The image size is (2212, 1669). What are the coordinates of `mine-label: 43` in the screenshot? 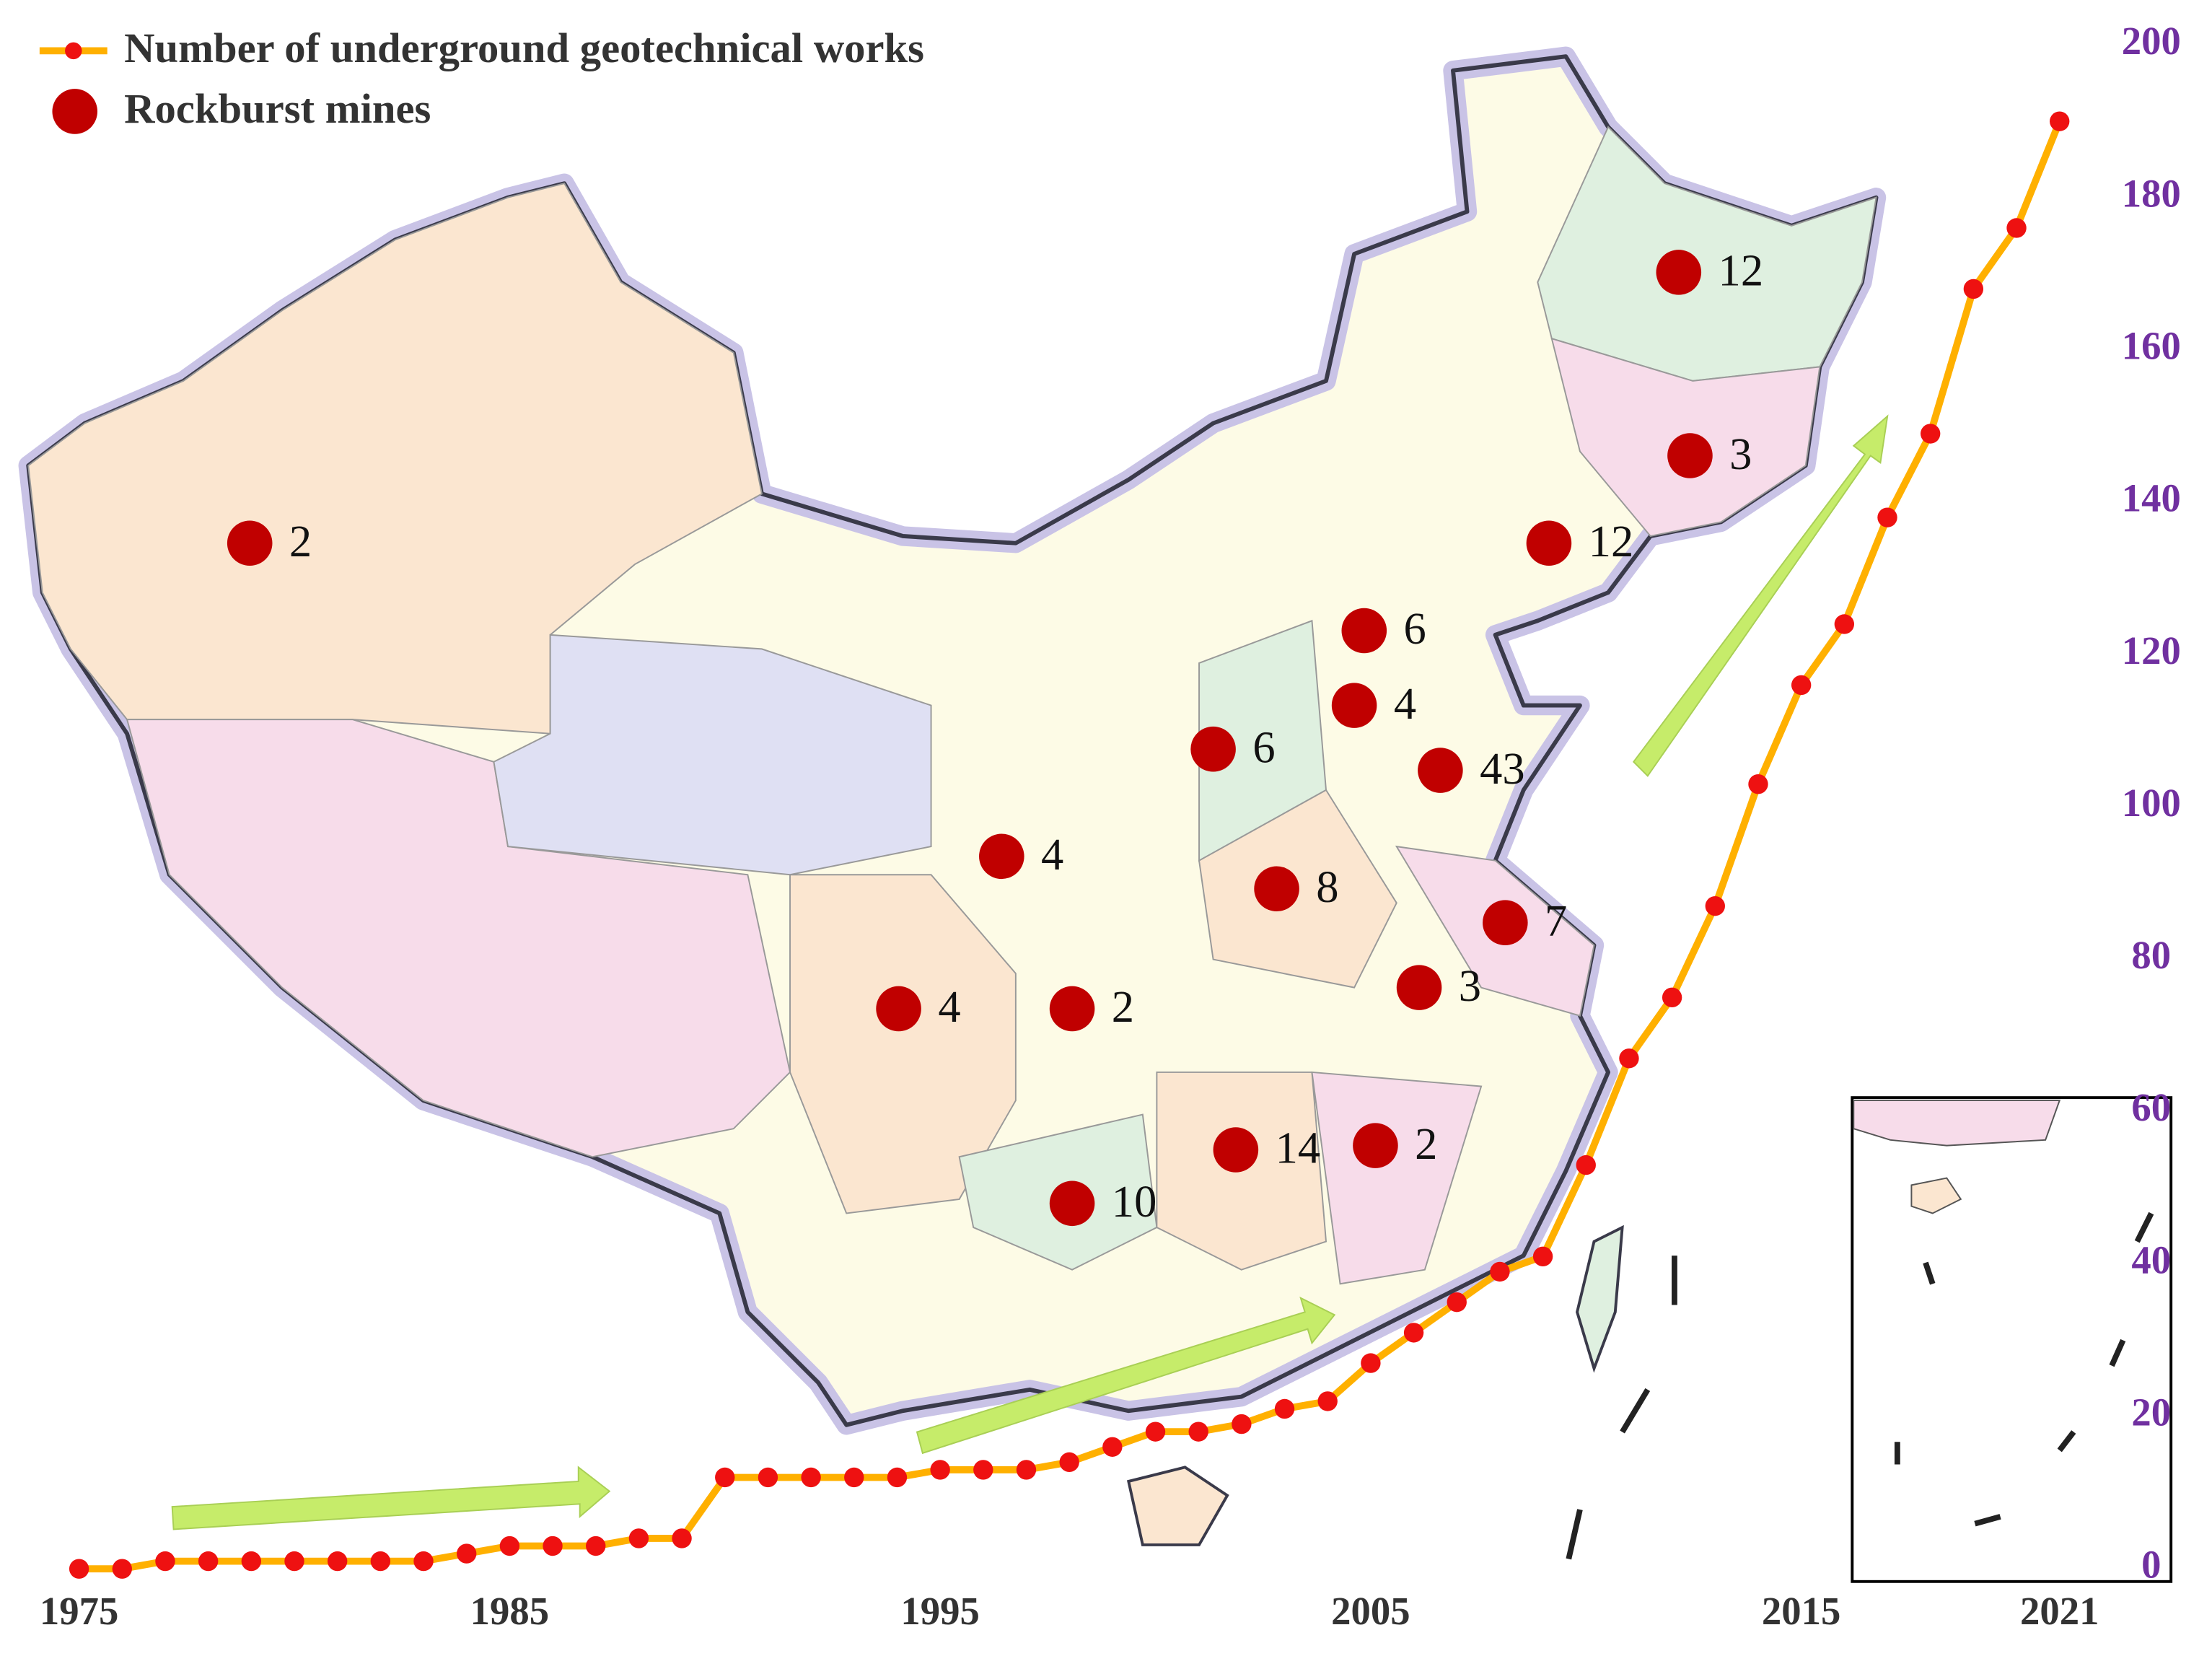 It's located at (1503, 768).